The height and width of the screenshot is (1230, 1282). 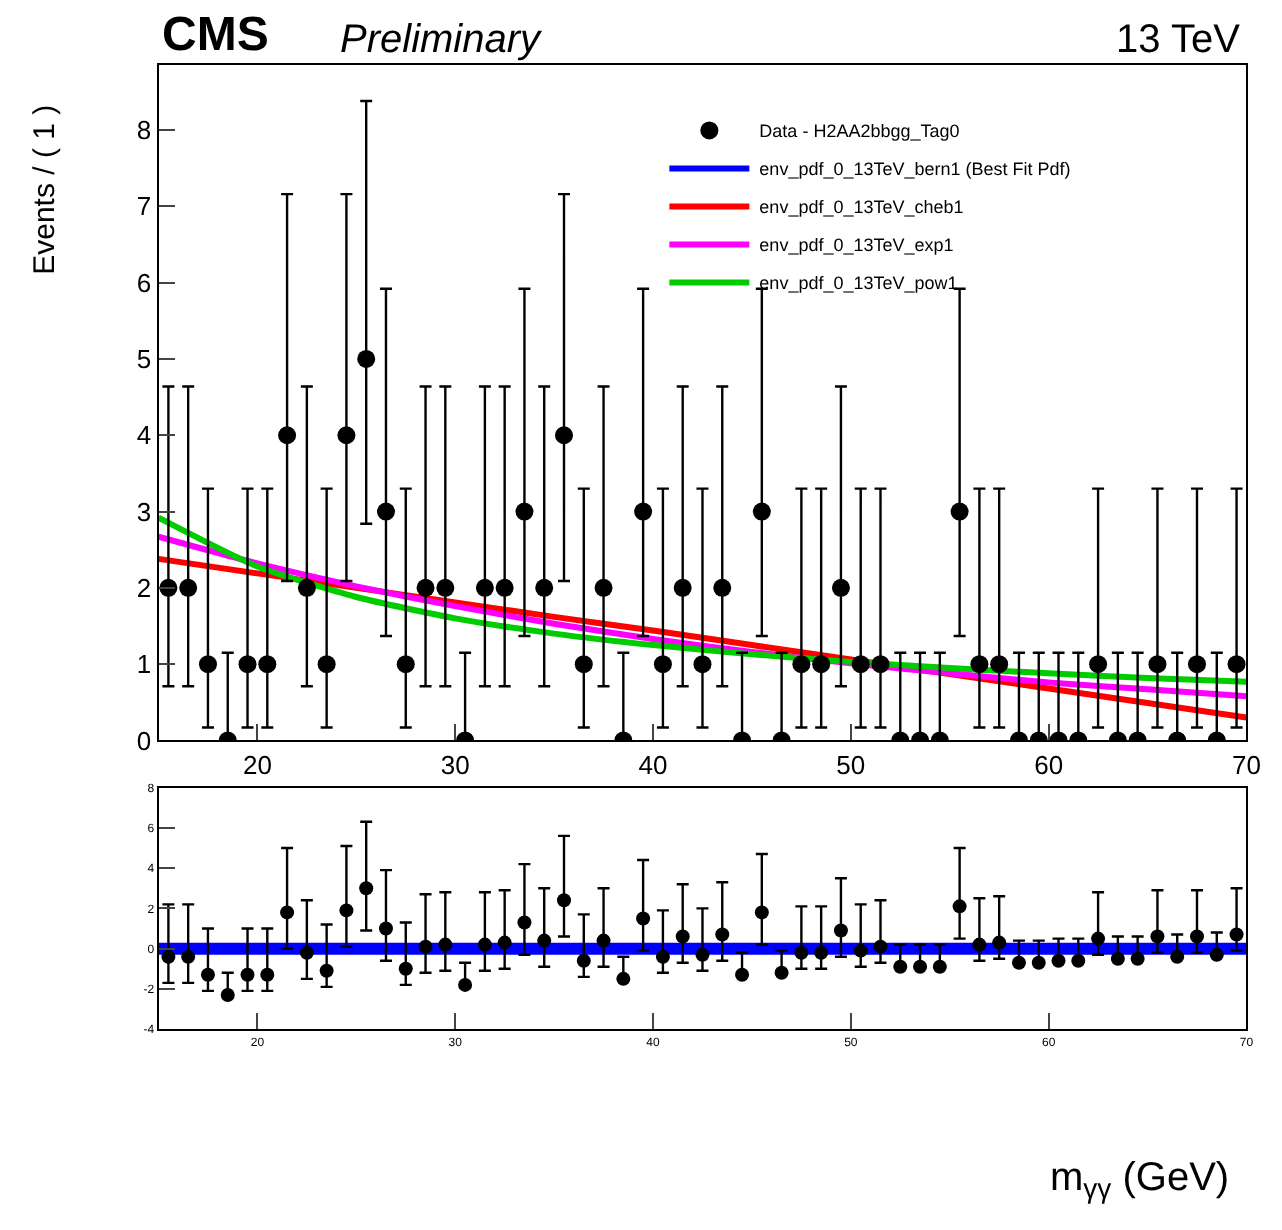 I want to click on y-tick-label: 4, so click(x=144, y=435).